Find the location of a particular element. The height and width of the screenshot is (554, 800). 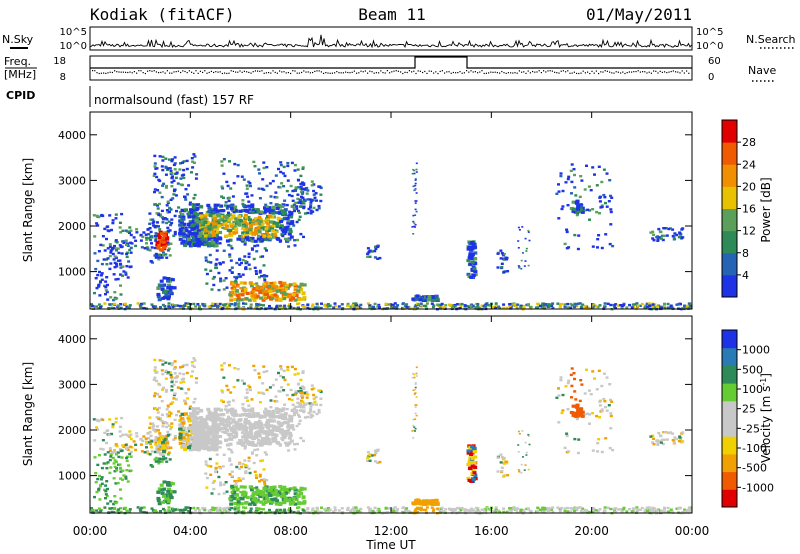

noise-tick-bottom-left: 10^0 is located at coordinates (73, 46).